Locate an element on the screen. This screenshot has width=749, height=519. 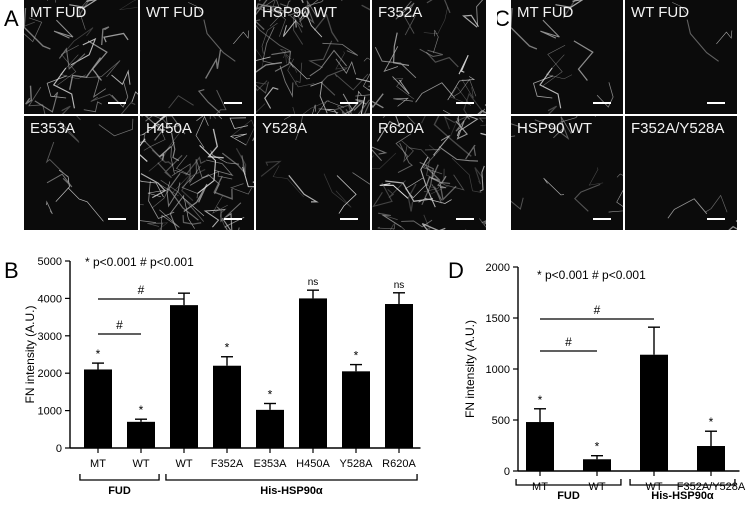
y-tick-label: 4000 is located at coordinates (50, 299).